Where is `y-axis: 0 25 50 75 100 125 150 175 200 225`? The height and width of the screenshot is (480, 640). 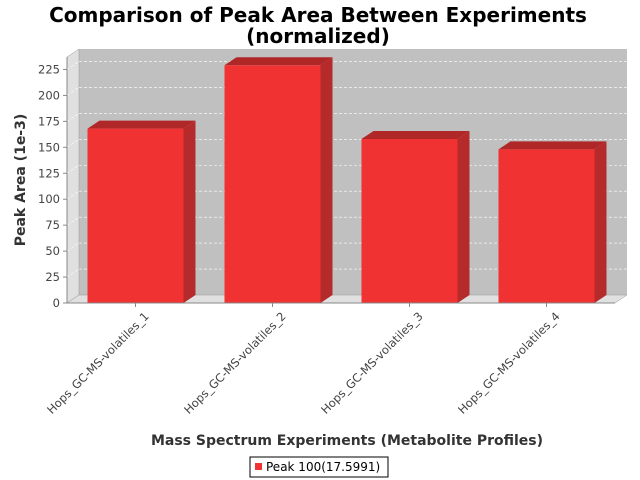
y-axis: 0 25 50 75 100 125 150 175 200 225 is located at coordinates (53, 183).